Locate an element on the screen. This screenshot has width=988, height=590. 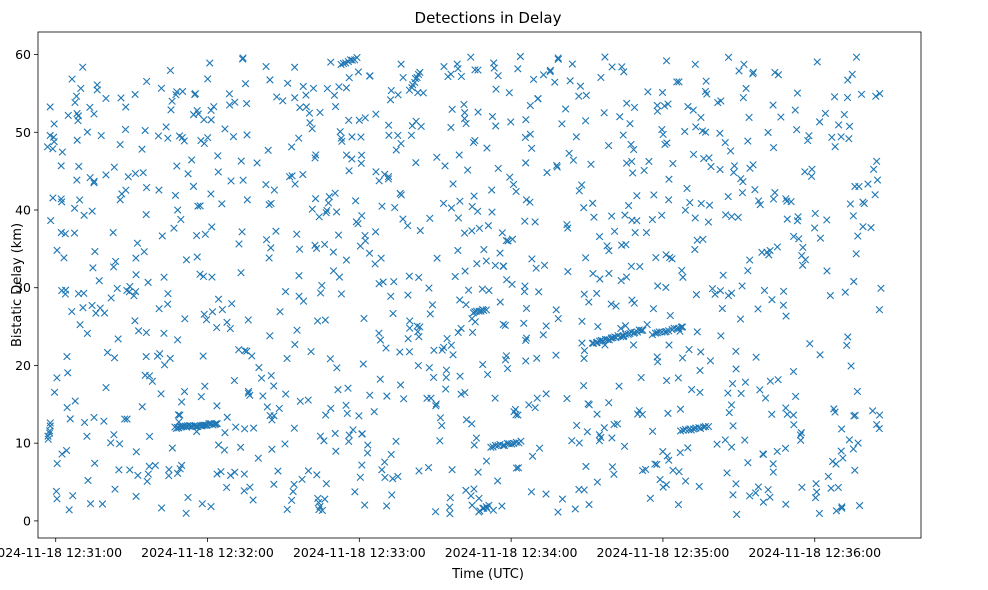
x-tick-label-4: 2024-11-18 12:35:00 is located at coordinates (663, 552).